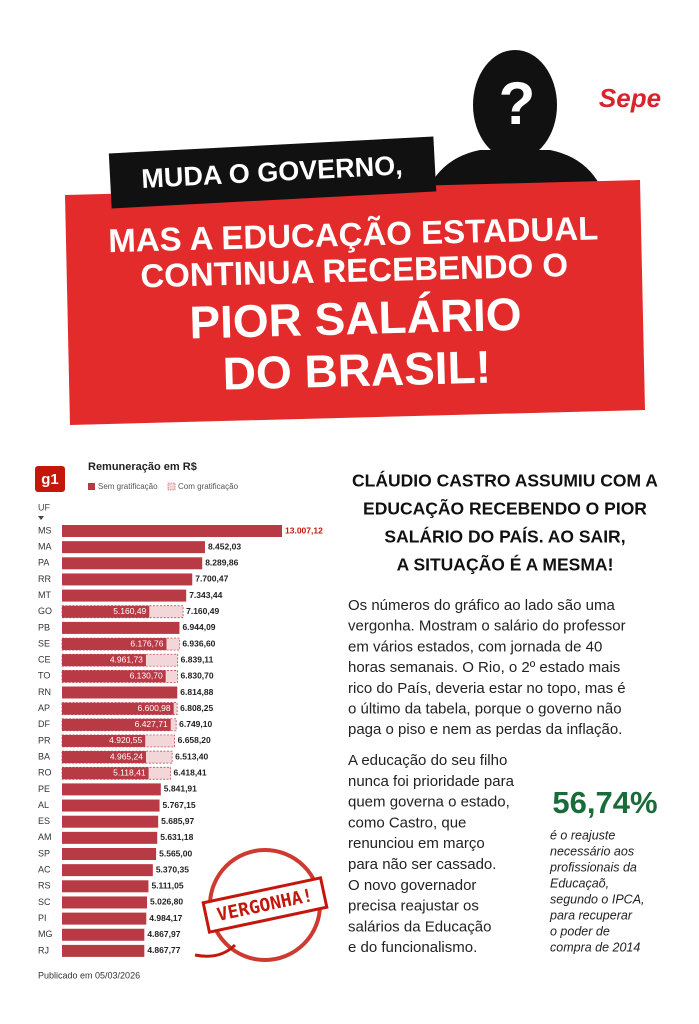  What do you see at coordinates (44, 660) in the screenshot?
I see `category-label: CE` at bounding box center [44, 660].